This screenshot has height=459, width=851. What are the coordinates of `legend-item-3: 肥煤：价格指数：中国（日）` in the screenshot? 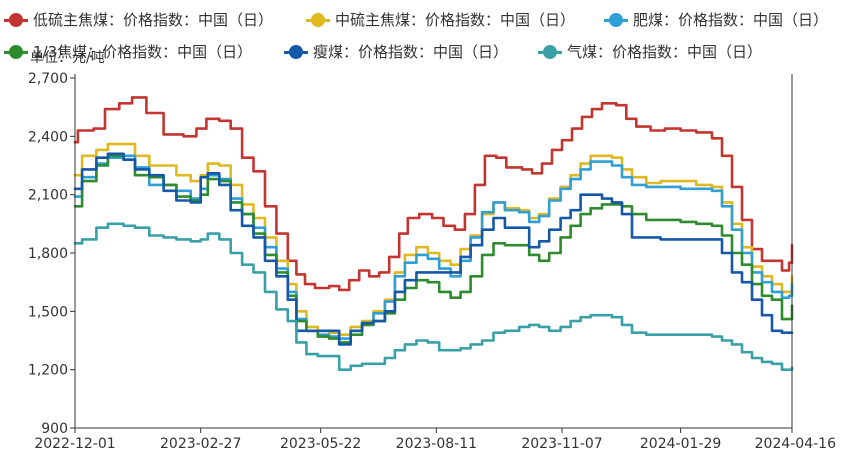 It's located at (716, 19).